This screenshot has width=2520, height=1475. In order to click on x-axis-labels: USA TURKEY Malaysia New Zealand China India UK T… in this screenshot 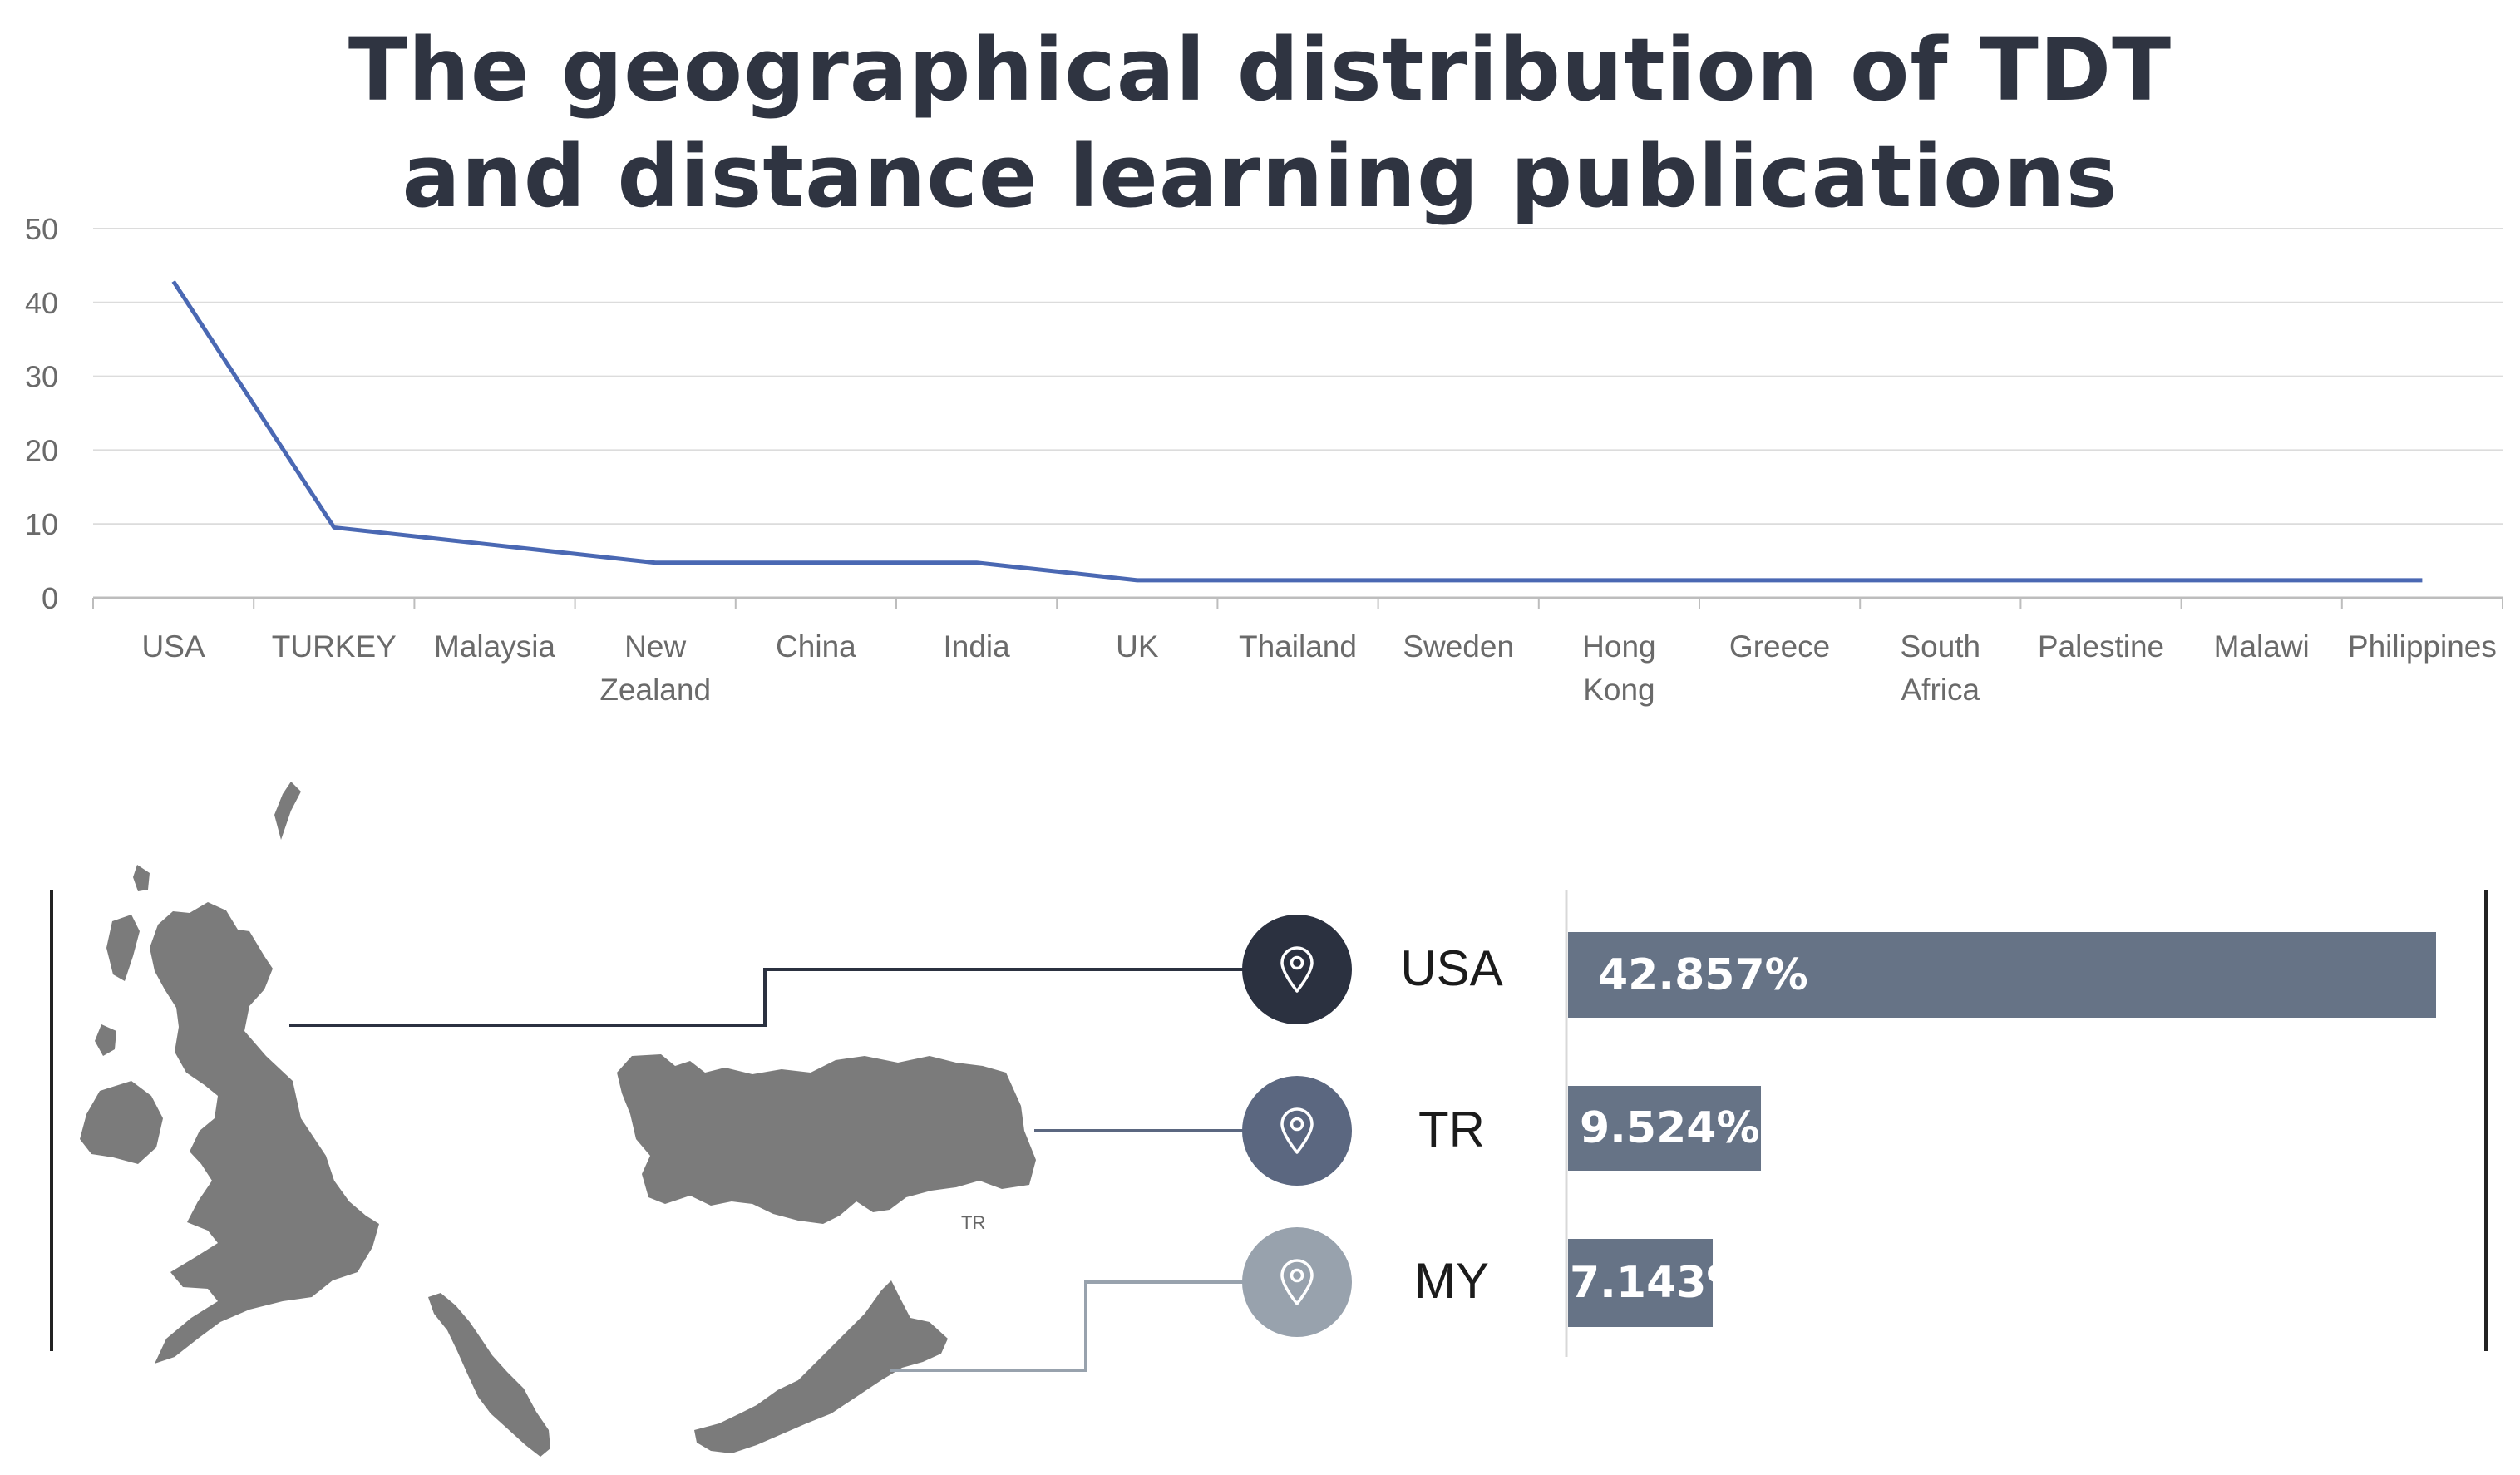, I will do `click(1319, 668)`.